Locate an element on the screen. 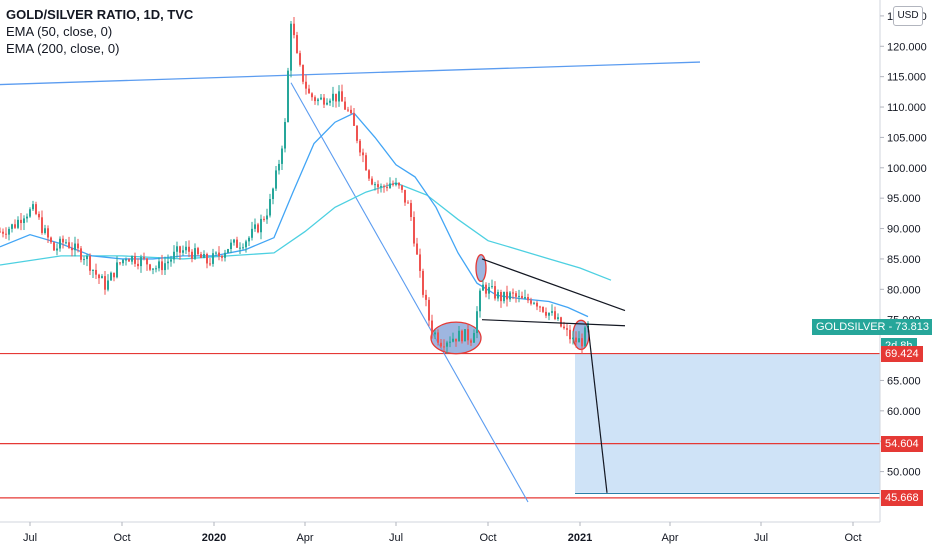 This screenshot has height=550, width=932. target-zone is located at coordinates (727, 423).